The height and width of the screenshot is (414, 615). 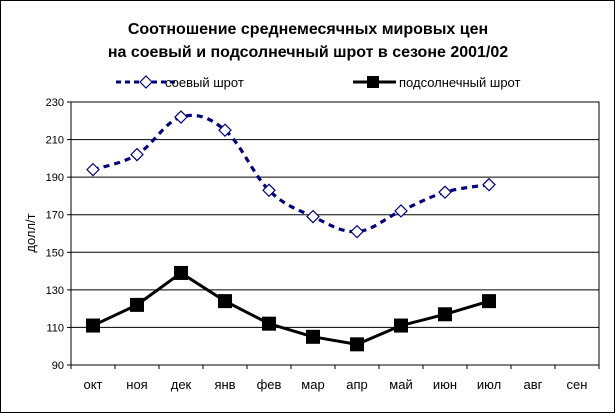 What do you see at coordinates (533, 384) in the screenshot?
I see `x-tick-label: авг` at bounding box center [533, 384].